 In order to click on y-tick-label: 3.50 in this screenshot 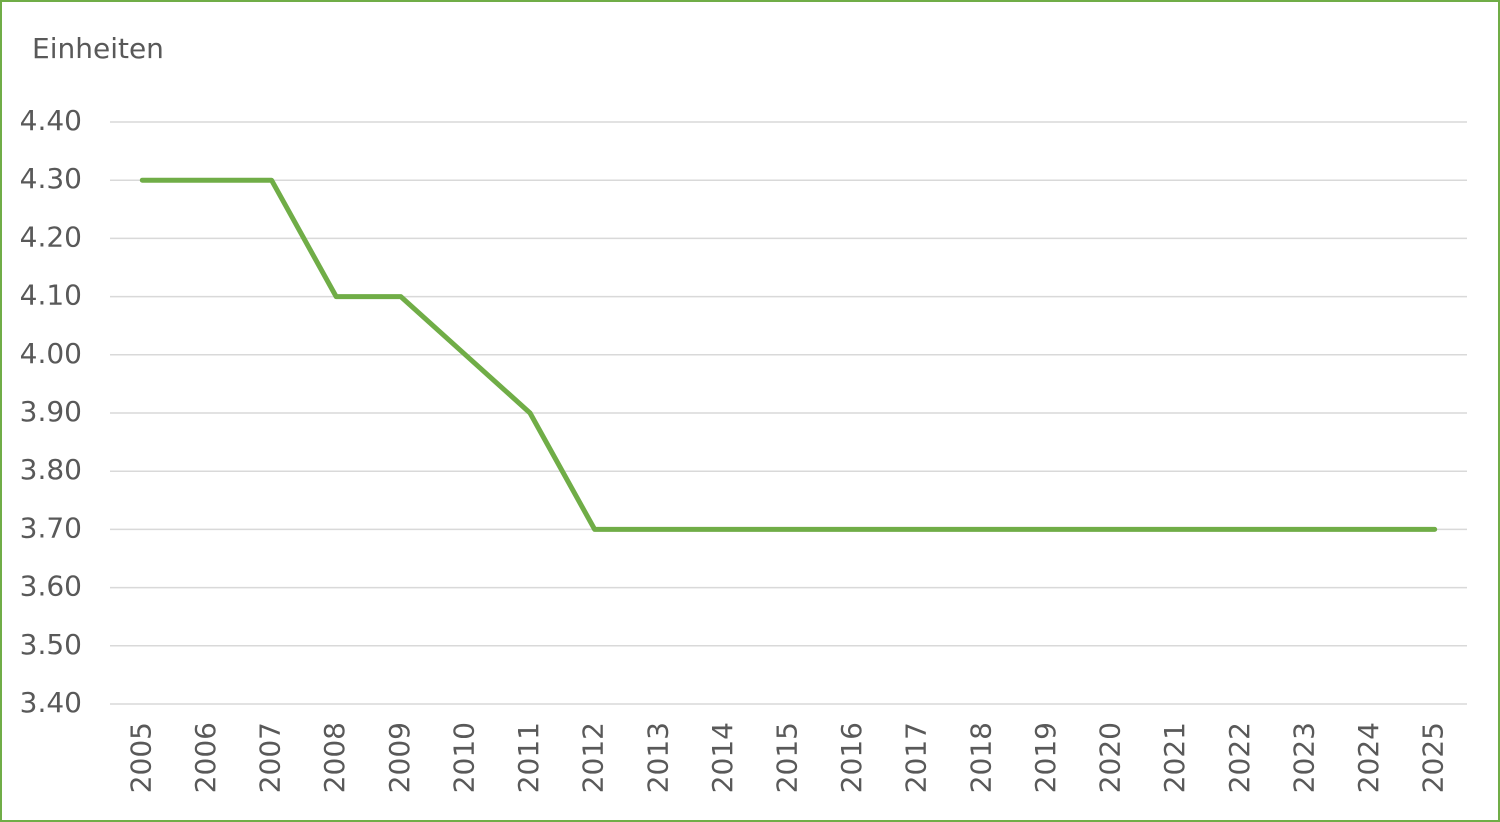, I will do `click(51, 644)`.